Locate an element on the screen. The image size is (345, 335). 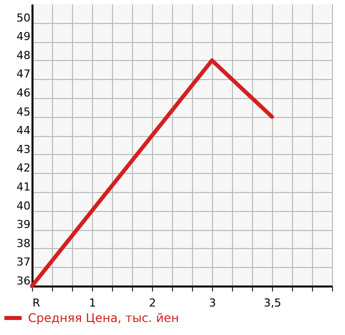
y-tick-label: 36 is located at coordinates (23, 281).